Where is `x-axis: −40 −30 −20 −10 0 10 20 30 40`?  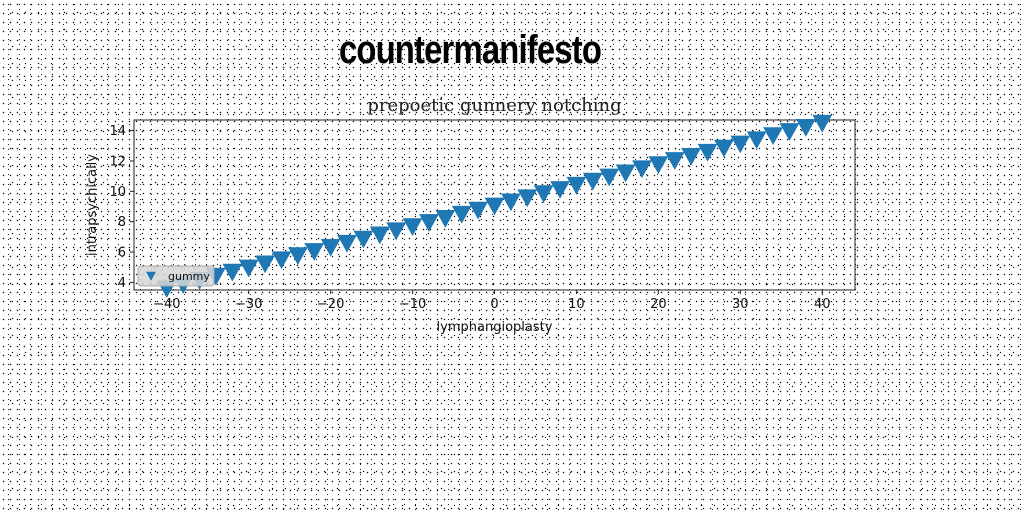
x-axis: −40 −30 −20 −10 0 10 20 30 40 is located at coordinates (492, 301).